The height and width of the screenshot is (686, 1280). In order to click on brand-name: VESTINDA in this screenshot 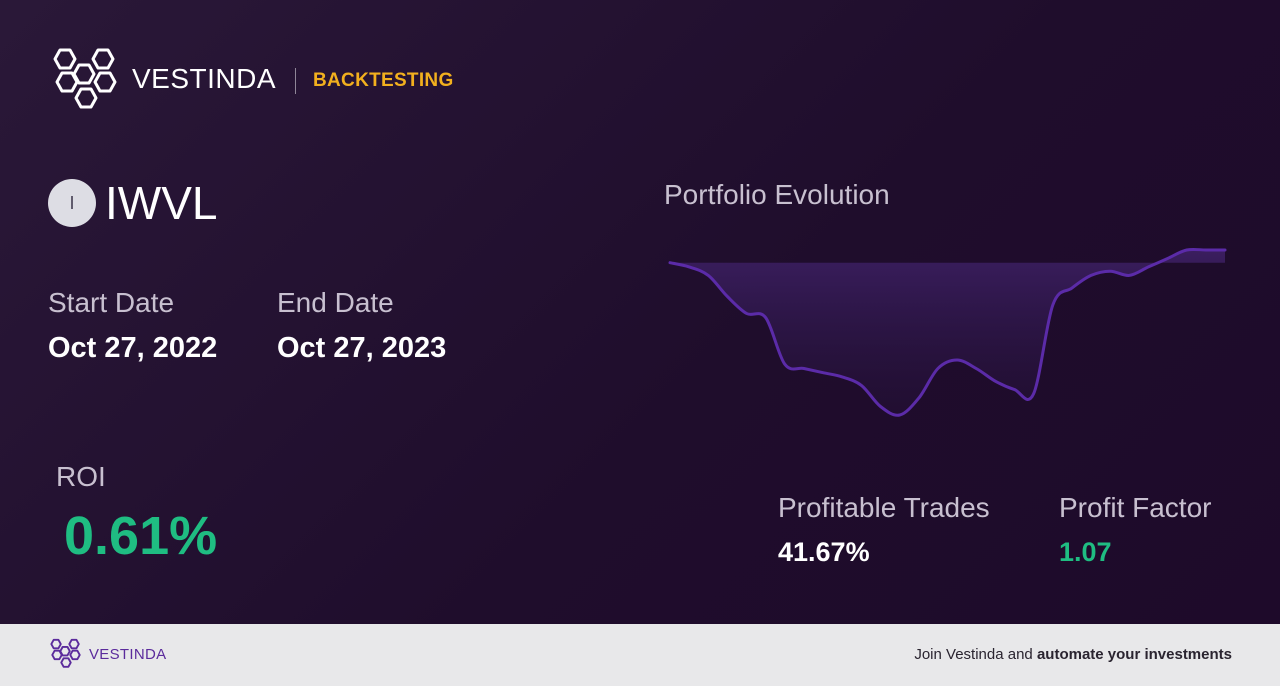, I will do `click(204, 78)`.